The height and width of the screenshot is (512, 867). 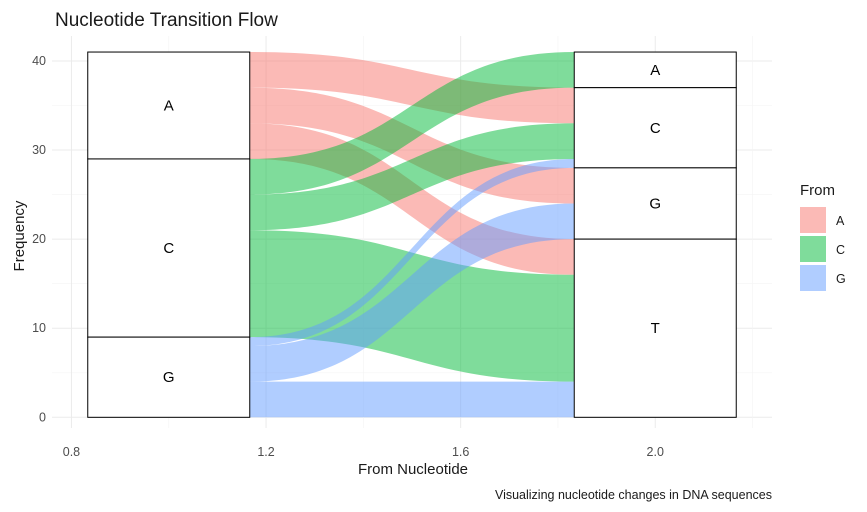 I want to click on y-axis: 0 10 20 30 40, so click(x=39, y=239).